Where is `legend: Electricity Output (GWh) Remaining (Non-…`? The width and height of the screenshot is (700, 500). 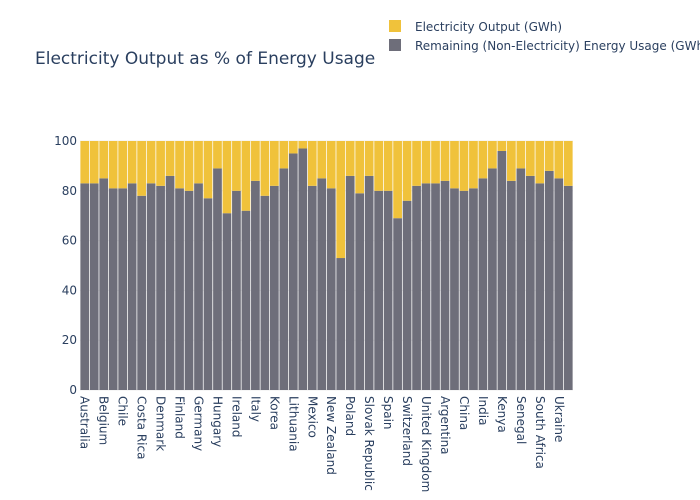 legend: Electricity Output (GWh) Remaining (Non-… is located at coordinates (544, 36).